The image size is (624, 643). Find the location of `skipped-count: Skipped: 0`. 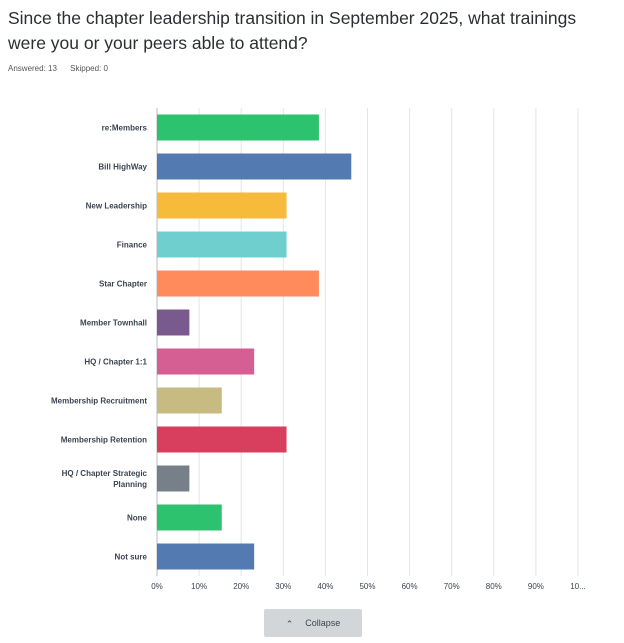

skipped-count: Skipped: 0 is located at coordinates (89, 68).